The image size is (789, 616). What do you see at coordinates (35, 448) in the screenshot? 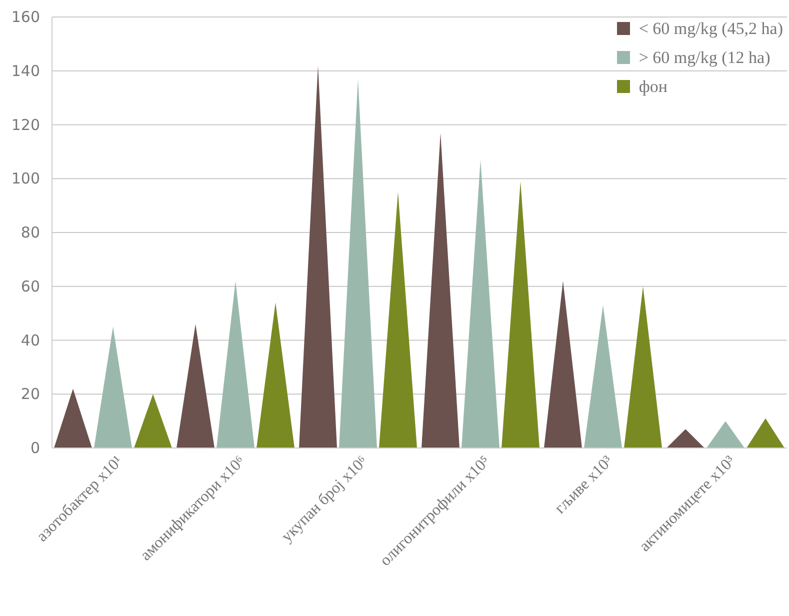
I see `y-tick-label: 0` at bounding box center [35, 448].